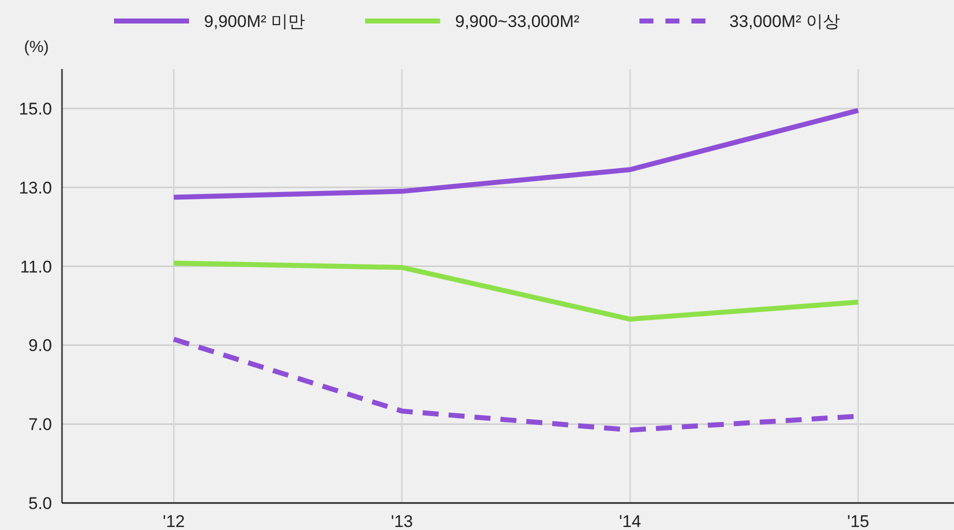 This screenshot has height=530, width=954. Describe the element at coordinates (35, 188) in the screenshot. I see `y-tick-label: 13.0` at that location.